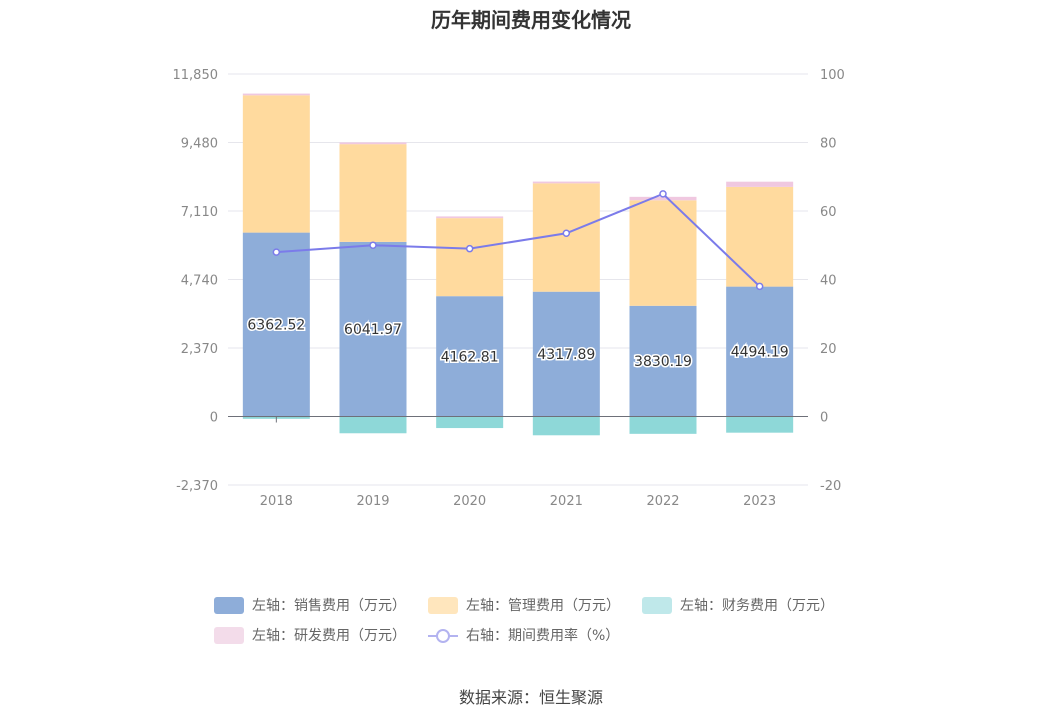  Describe the element at coordinates (518, 240) in the screenshot. I see `rate-line` at that location.